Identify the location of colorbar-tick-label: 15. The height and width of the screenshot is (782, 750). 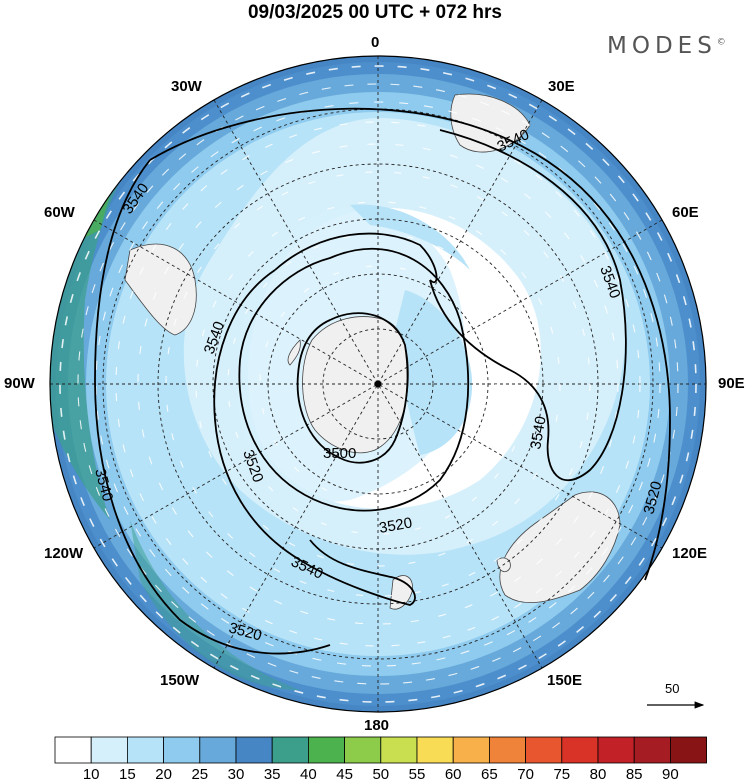
(127, 774).